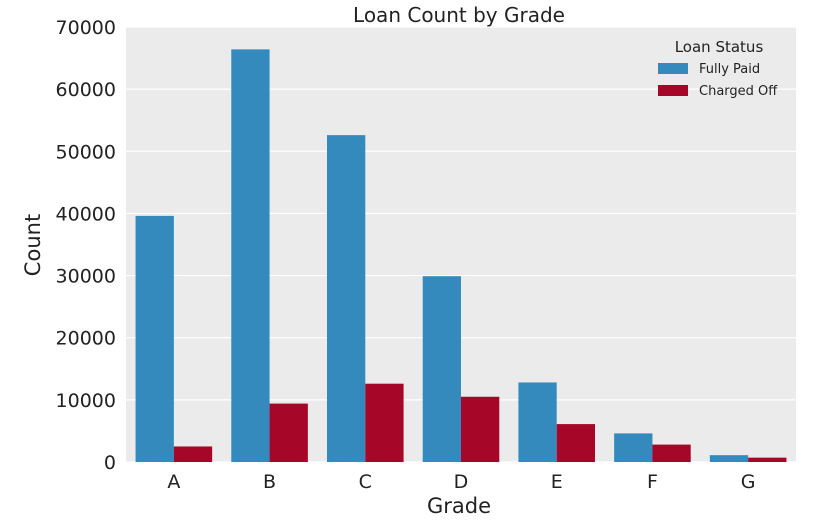  What do you see at coordinates (346, 298) in the screenshot?
I see `bar-c-fully-paid` at bounding box center [346, 298].